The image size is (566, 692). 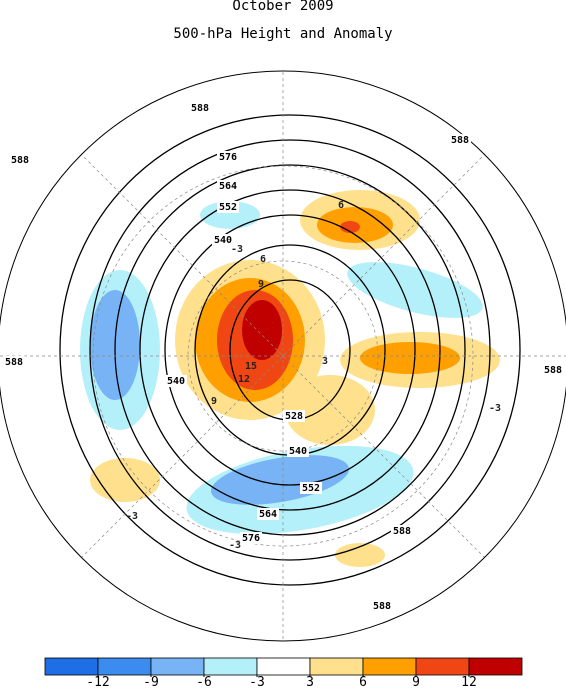 What do you see at coordinates (282, 7) in the screenshot?
I see `title: October 2009` at bounding box center [282, 7].